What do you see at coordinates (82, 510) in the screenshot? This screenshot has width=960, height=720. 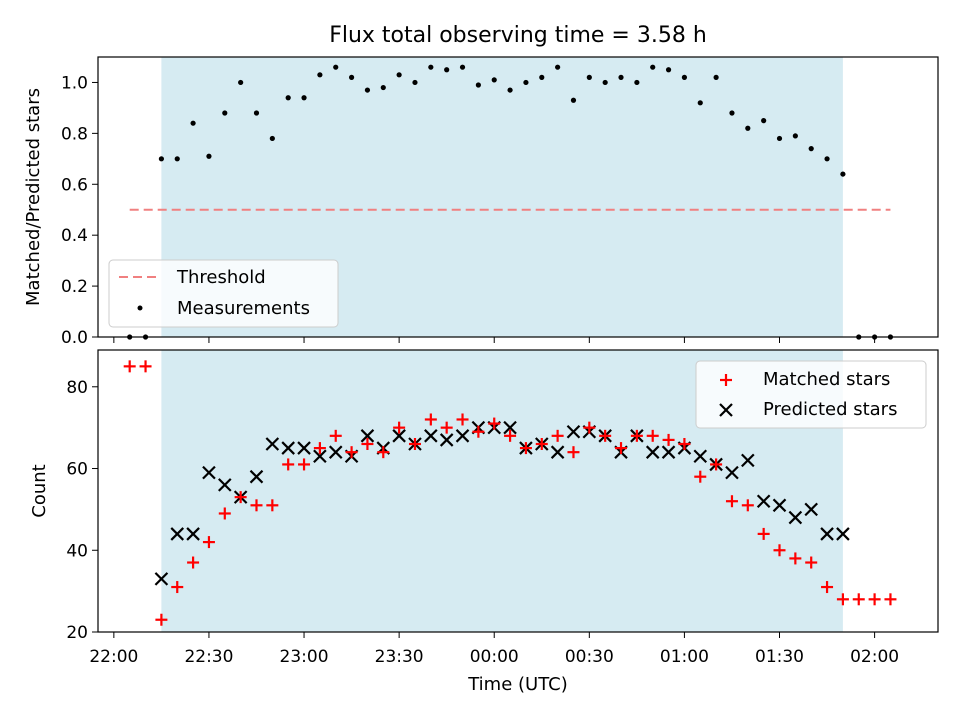 I see `bottom-y-axis: 20 40 60 80` at bounding box center [82, 510].